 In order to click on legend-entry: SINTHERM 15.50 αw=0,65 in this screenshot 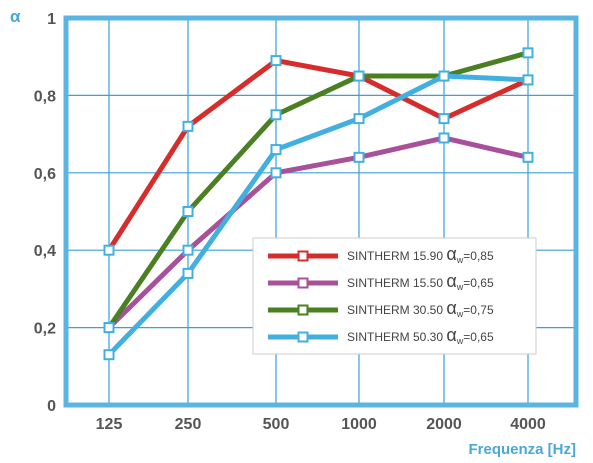, I will do `click(420, 281)`.